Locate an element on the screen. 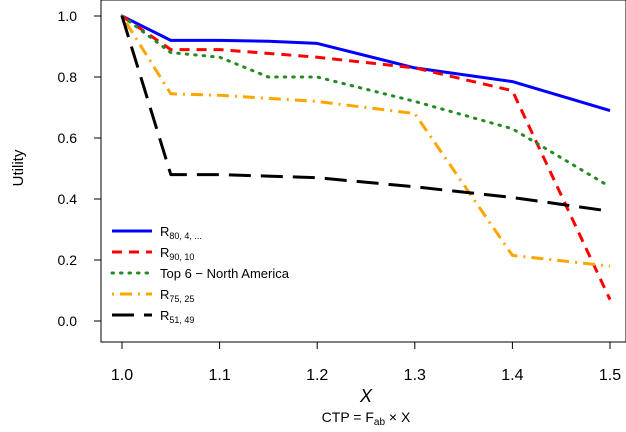 Image resolution: width=626 pixels, height=432 pixels. x-tick-label: 1.2 is located at coordinates (317, 375).